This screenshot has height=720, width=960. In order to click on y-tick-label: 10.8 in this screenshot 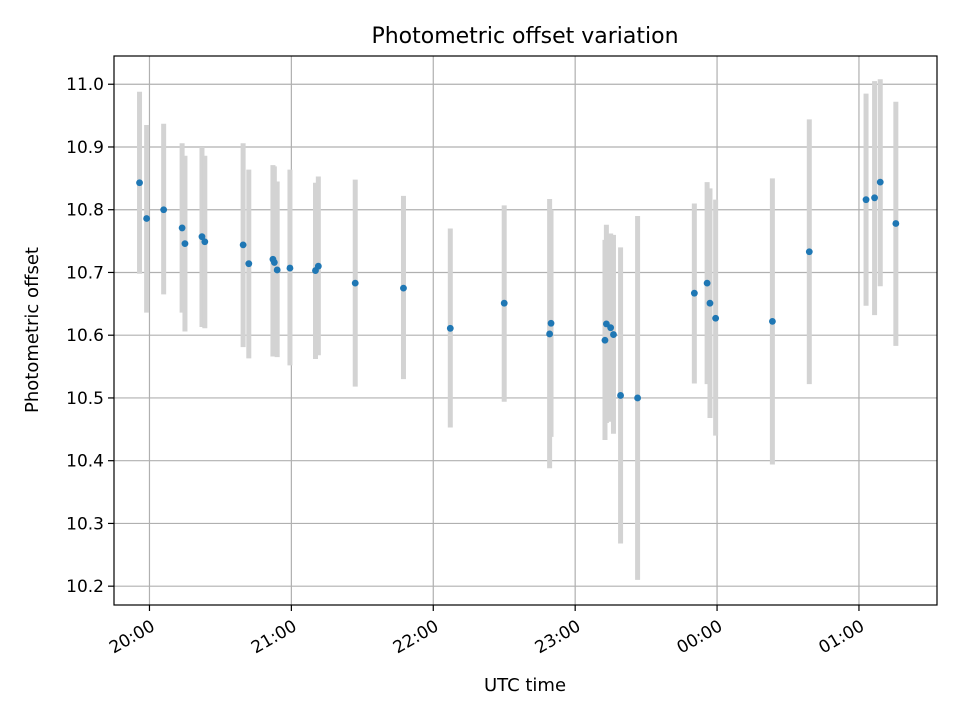, I will do `click(85, 211)`.